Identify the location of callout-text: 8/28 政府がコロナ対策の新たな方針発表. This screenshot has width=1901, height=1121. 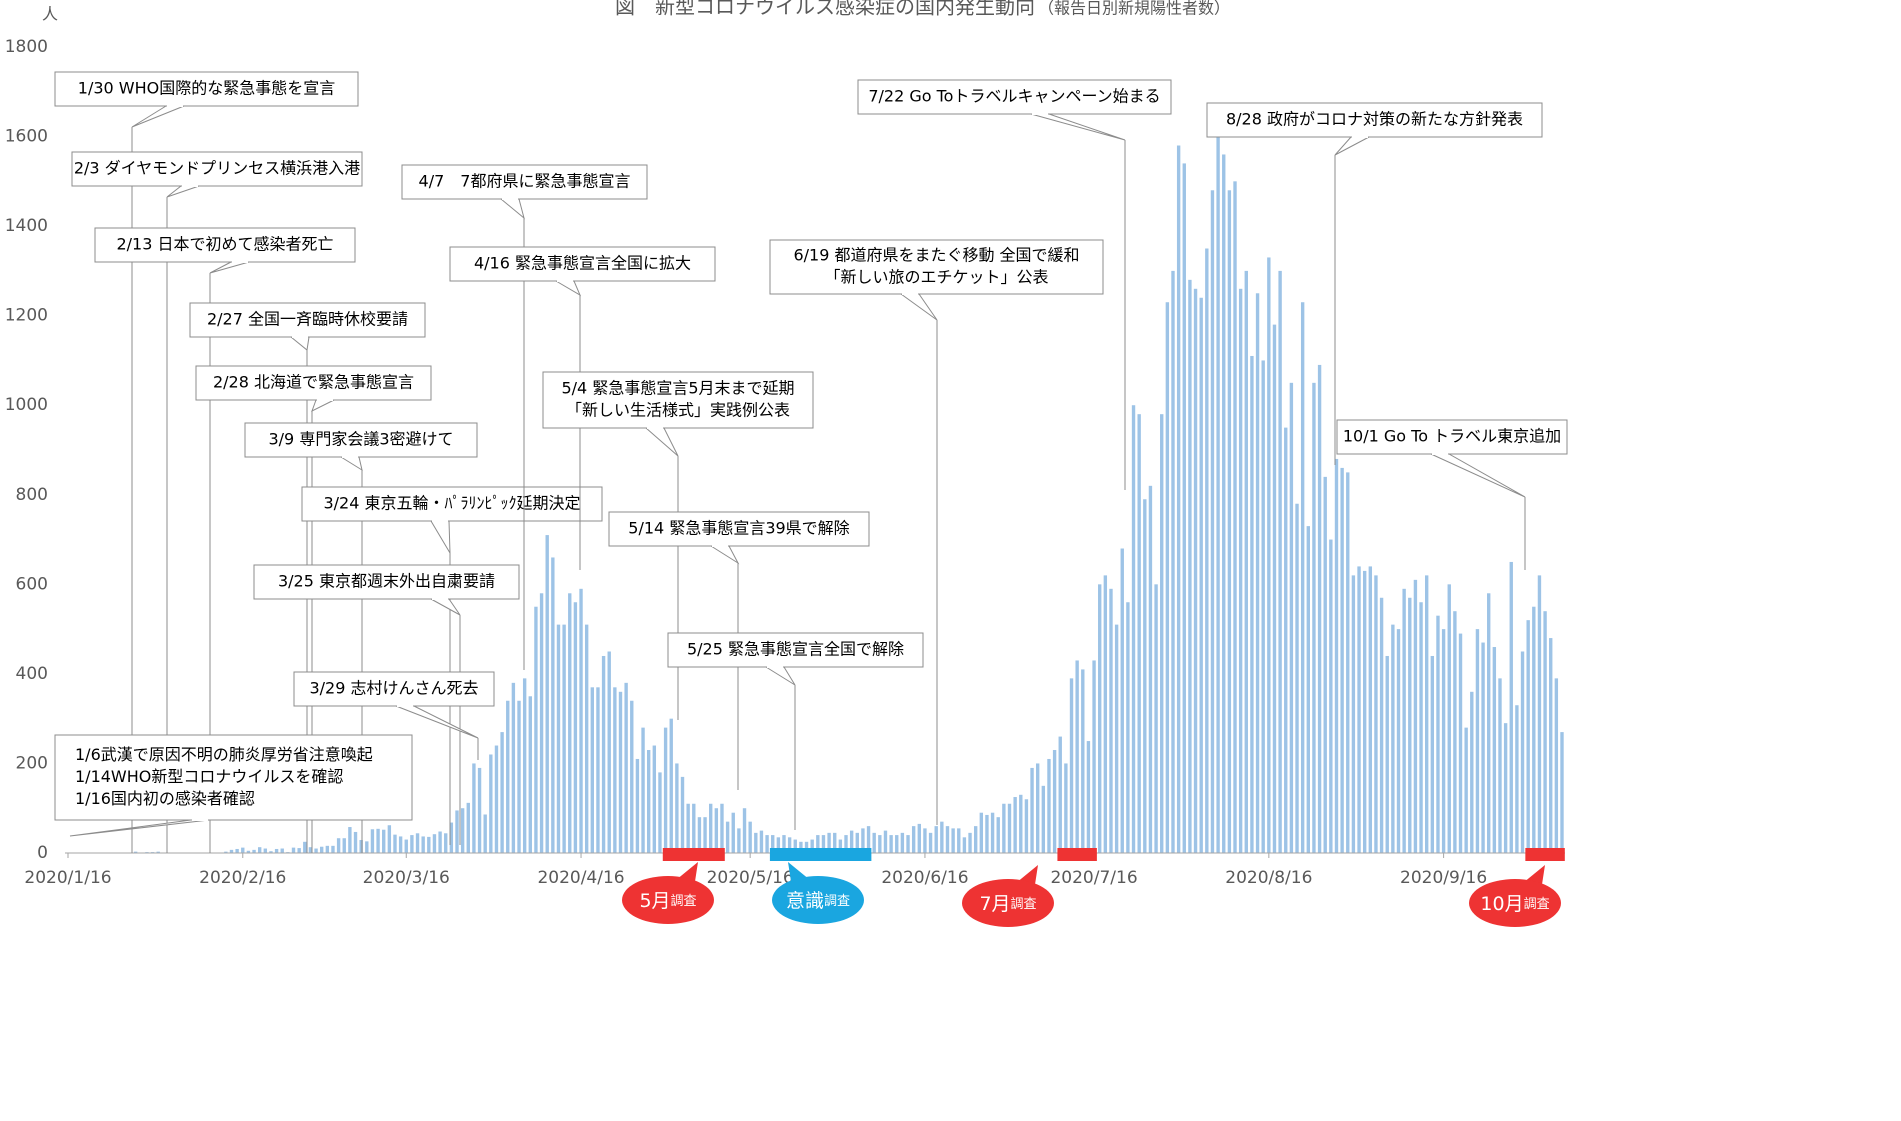
(1374, 119).